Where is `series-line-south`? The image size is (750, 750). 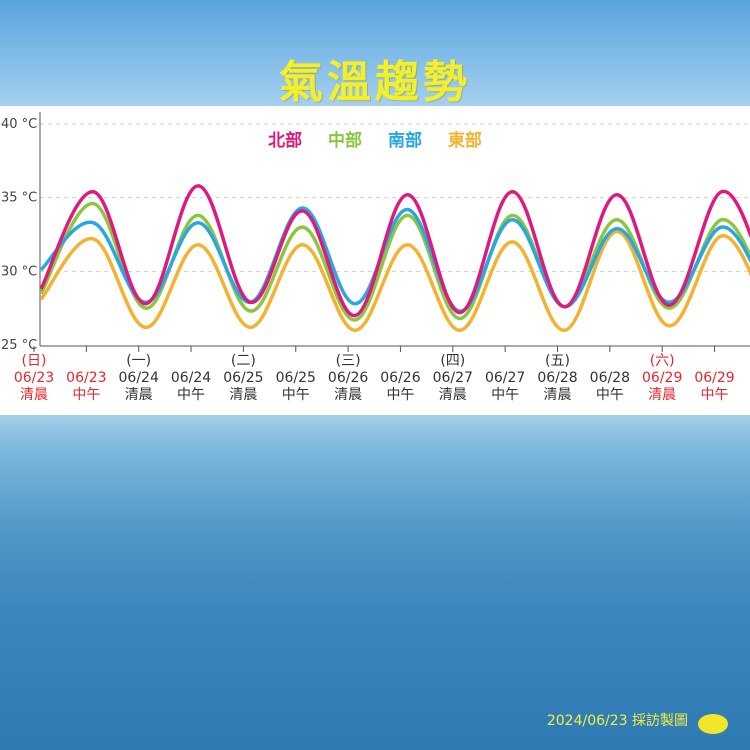
series-line-south is located at coordinates (394, 259).